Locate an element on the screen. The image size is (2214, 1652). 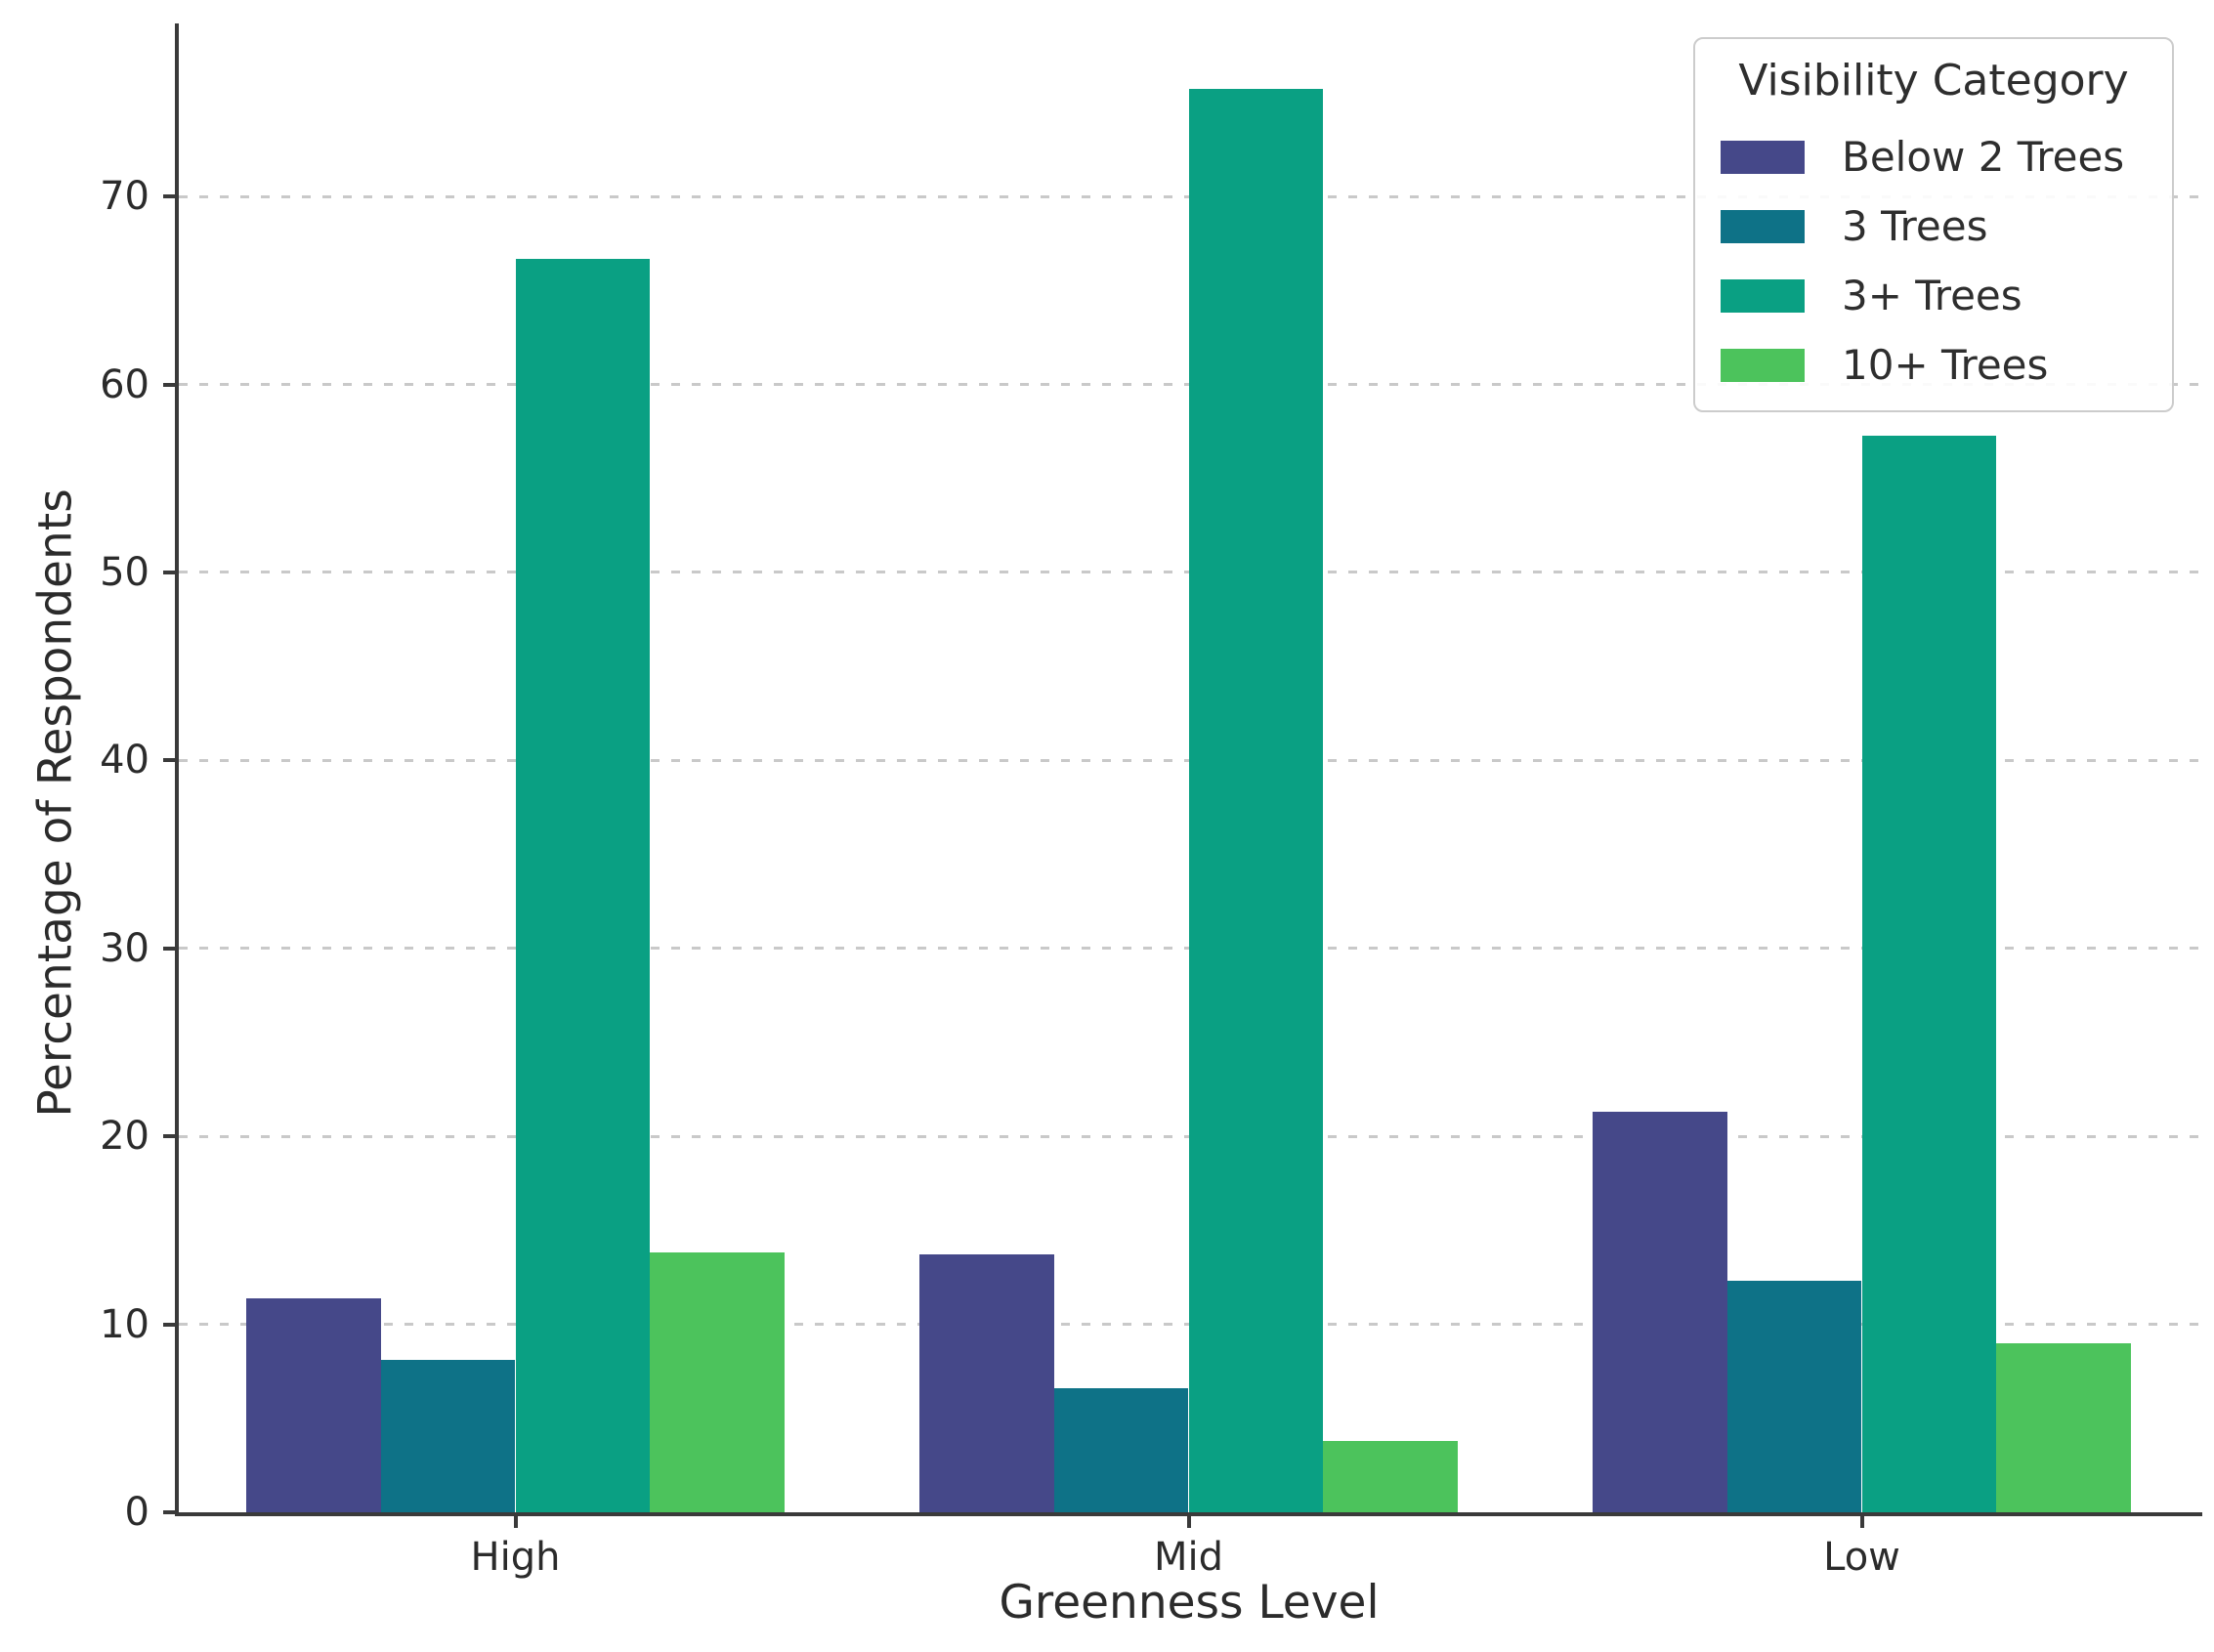
y-tick-label-30: 30 is located at coordinates (125, 948).